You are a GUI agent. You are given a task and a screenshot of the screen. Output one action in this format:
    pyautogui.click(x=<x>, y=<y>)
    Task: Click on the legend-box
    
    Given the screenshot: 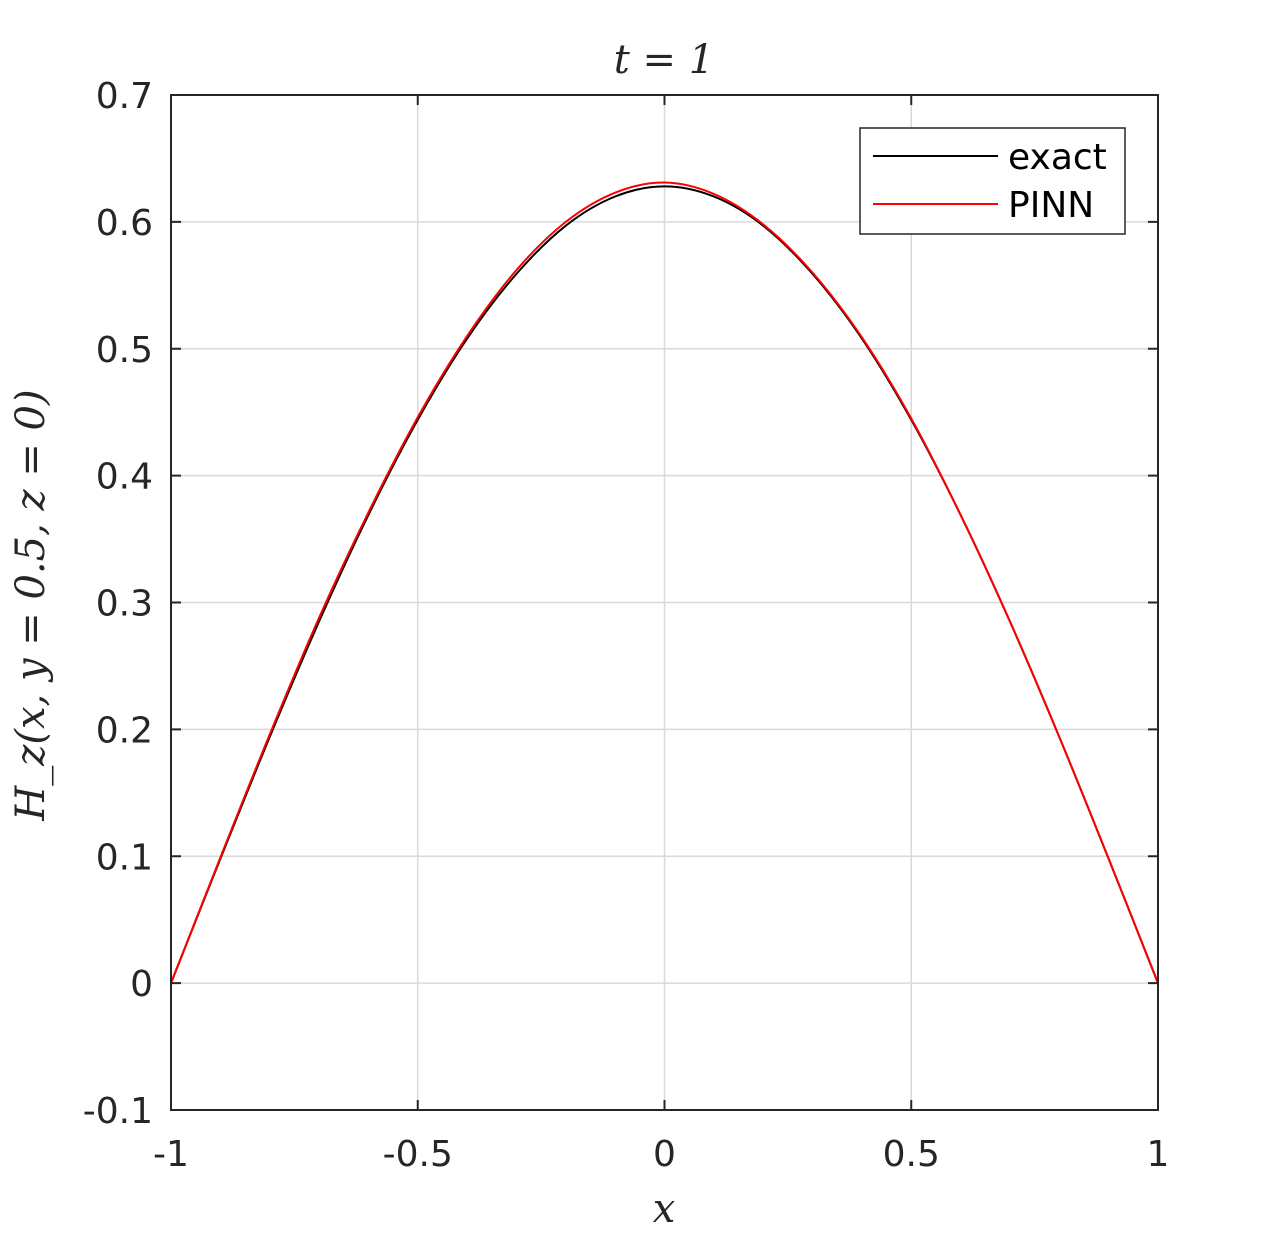 What is the action you would take?
    pyautogui.click(x=992, y=181)
    